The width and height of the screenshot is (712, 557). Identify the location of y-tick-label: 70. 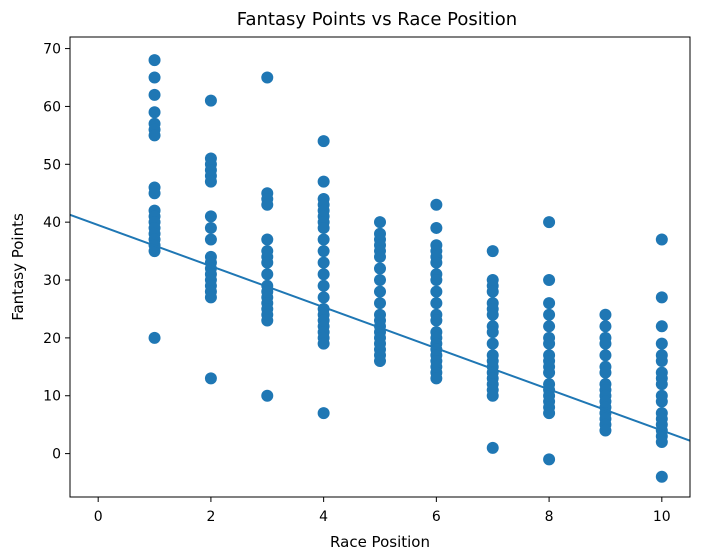
(52, 50).